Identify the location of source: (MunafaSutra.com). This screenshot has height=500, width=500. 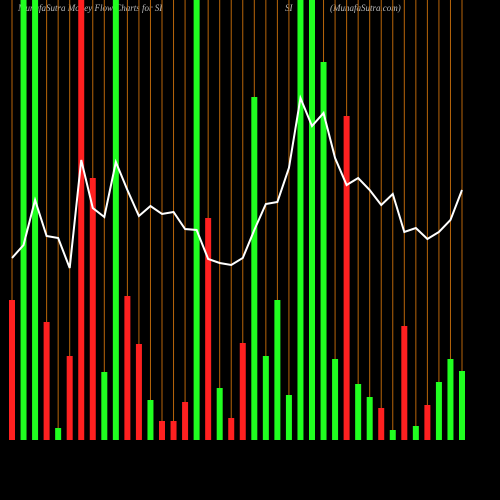
(365, 8).